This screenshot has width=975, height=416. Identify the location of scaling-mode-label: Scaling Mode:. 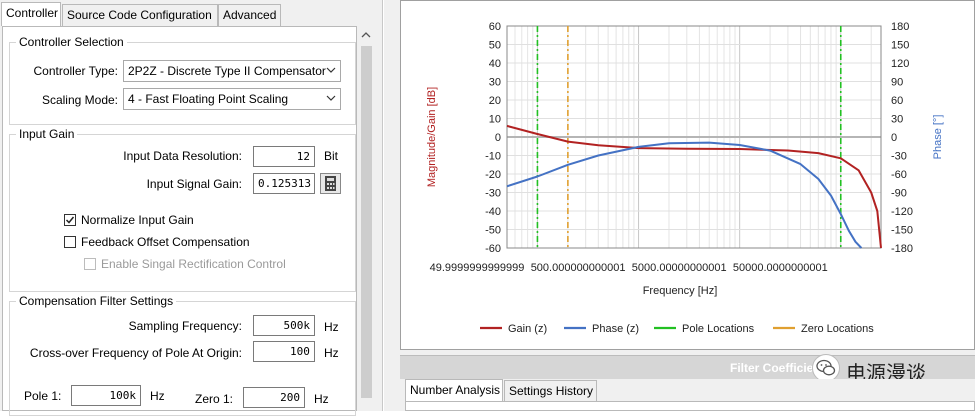
(79, 100).